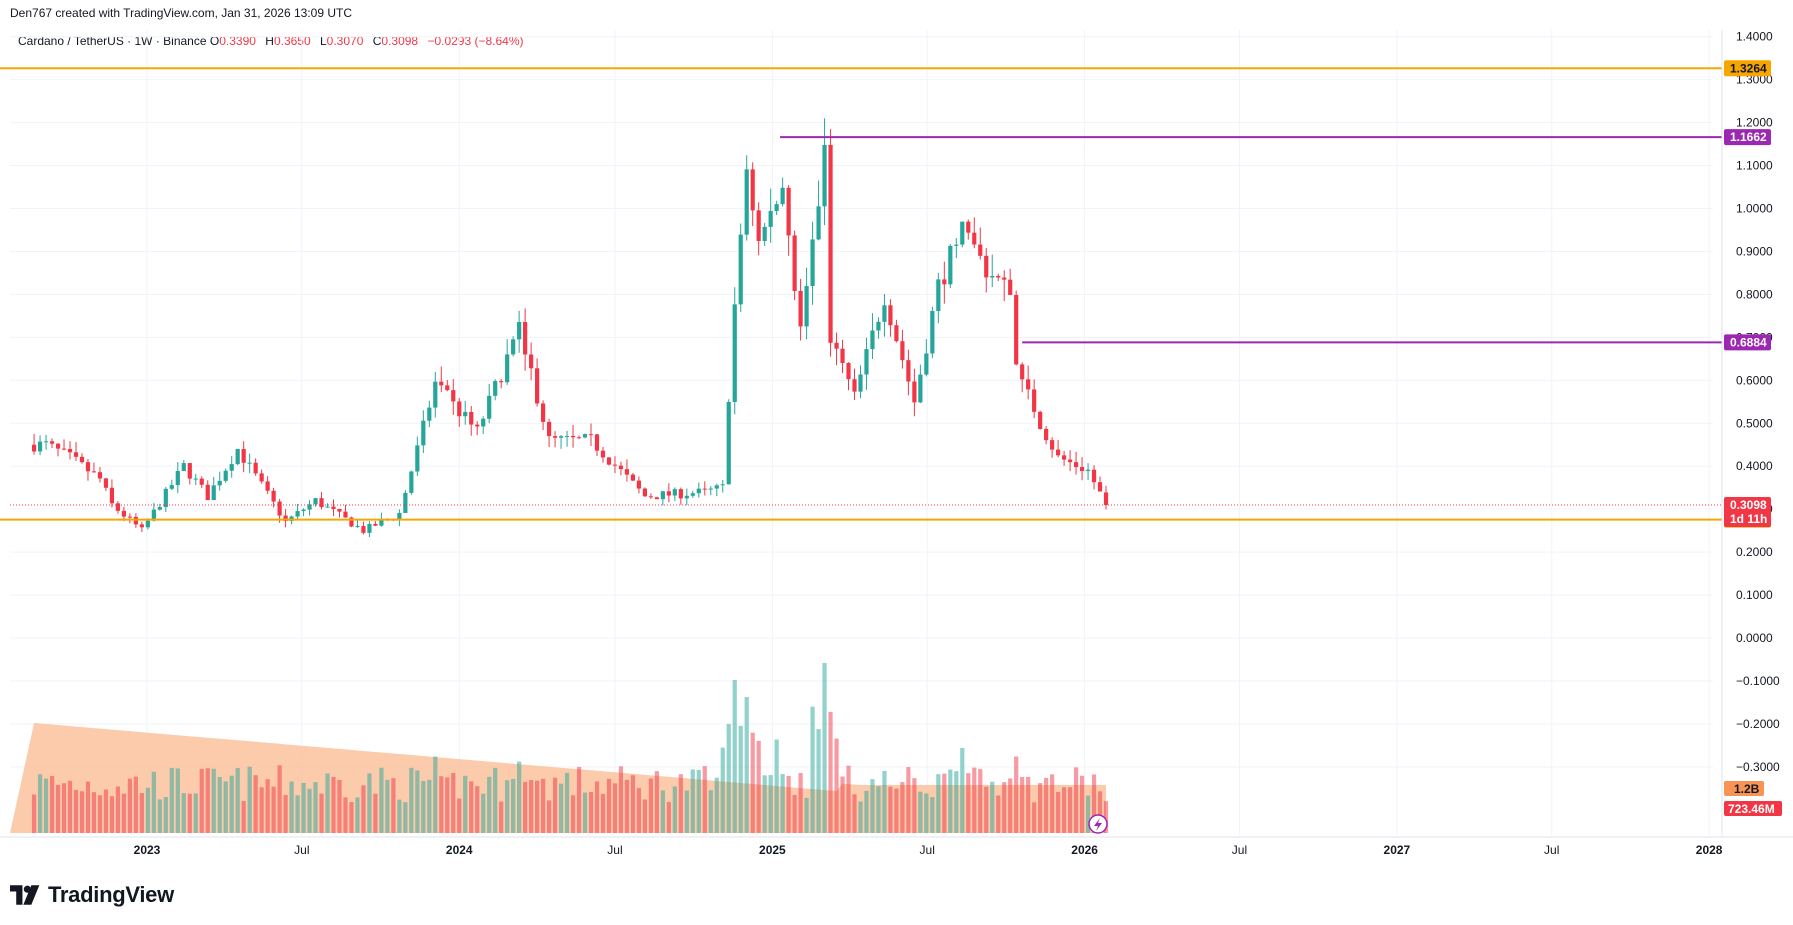  Describe the element at coordinates (377, 41) in the screenshot. I see `close-label: C` at that location.